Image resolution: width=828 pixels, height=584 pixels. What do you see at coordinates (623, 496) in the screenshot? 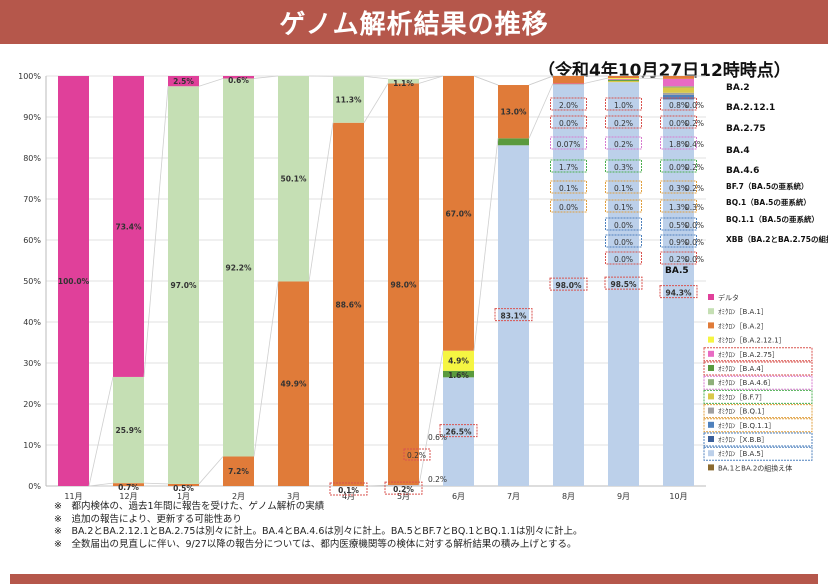
I see `x-tick-label: 9月` at bounding box center [623, 496].